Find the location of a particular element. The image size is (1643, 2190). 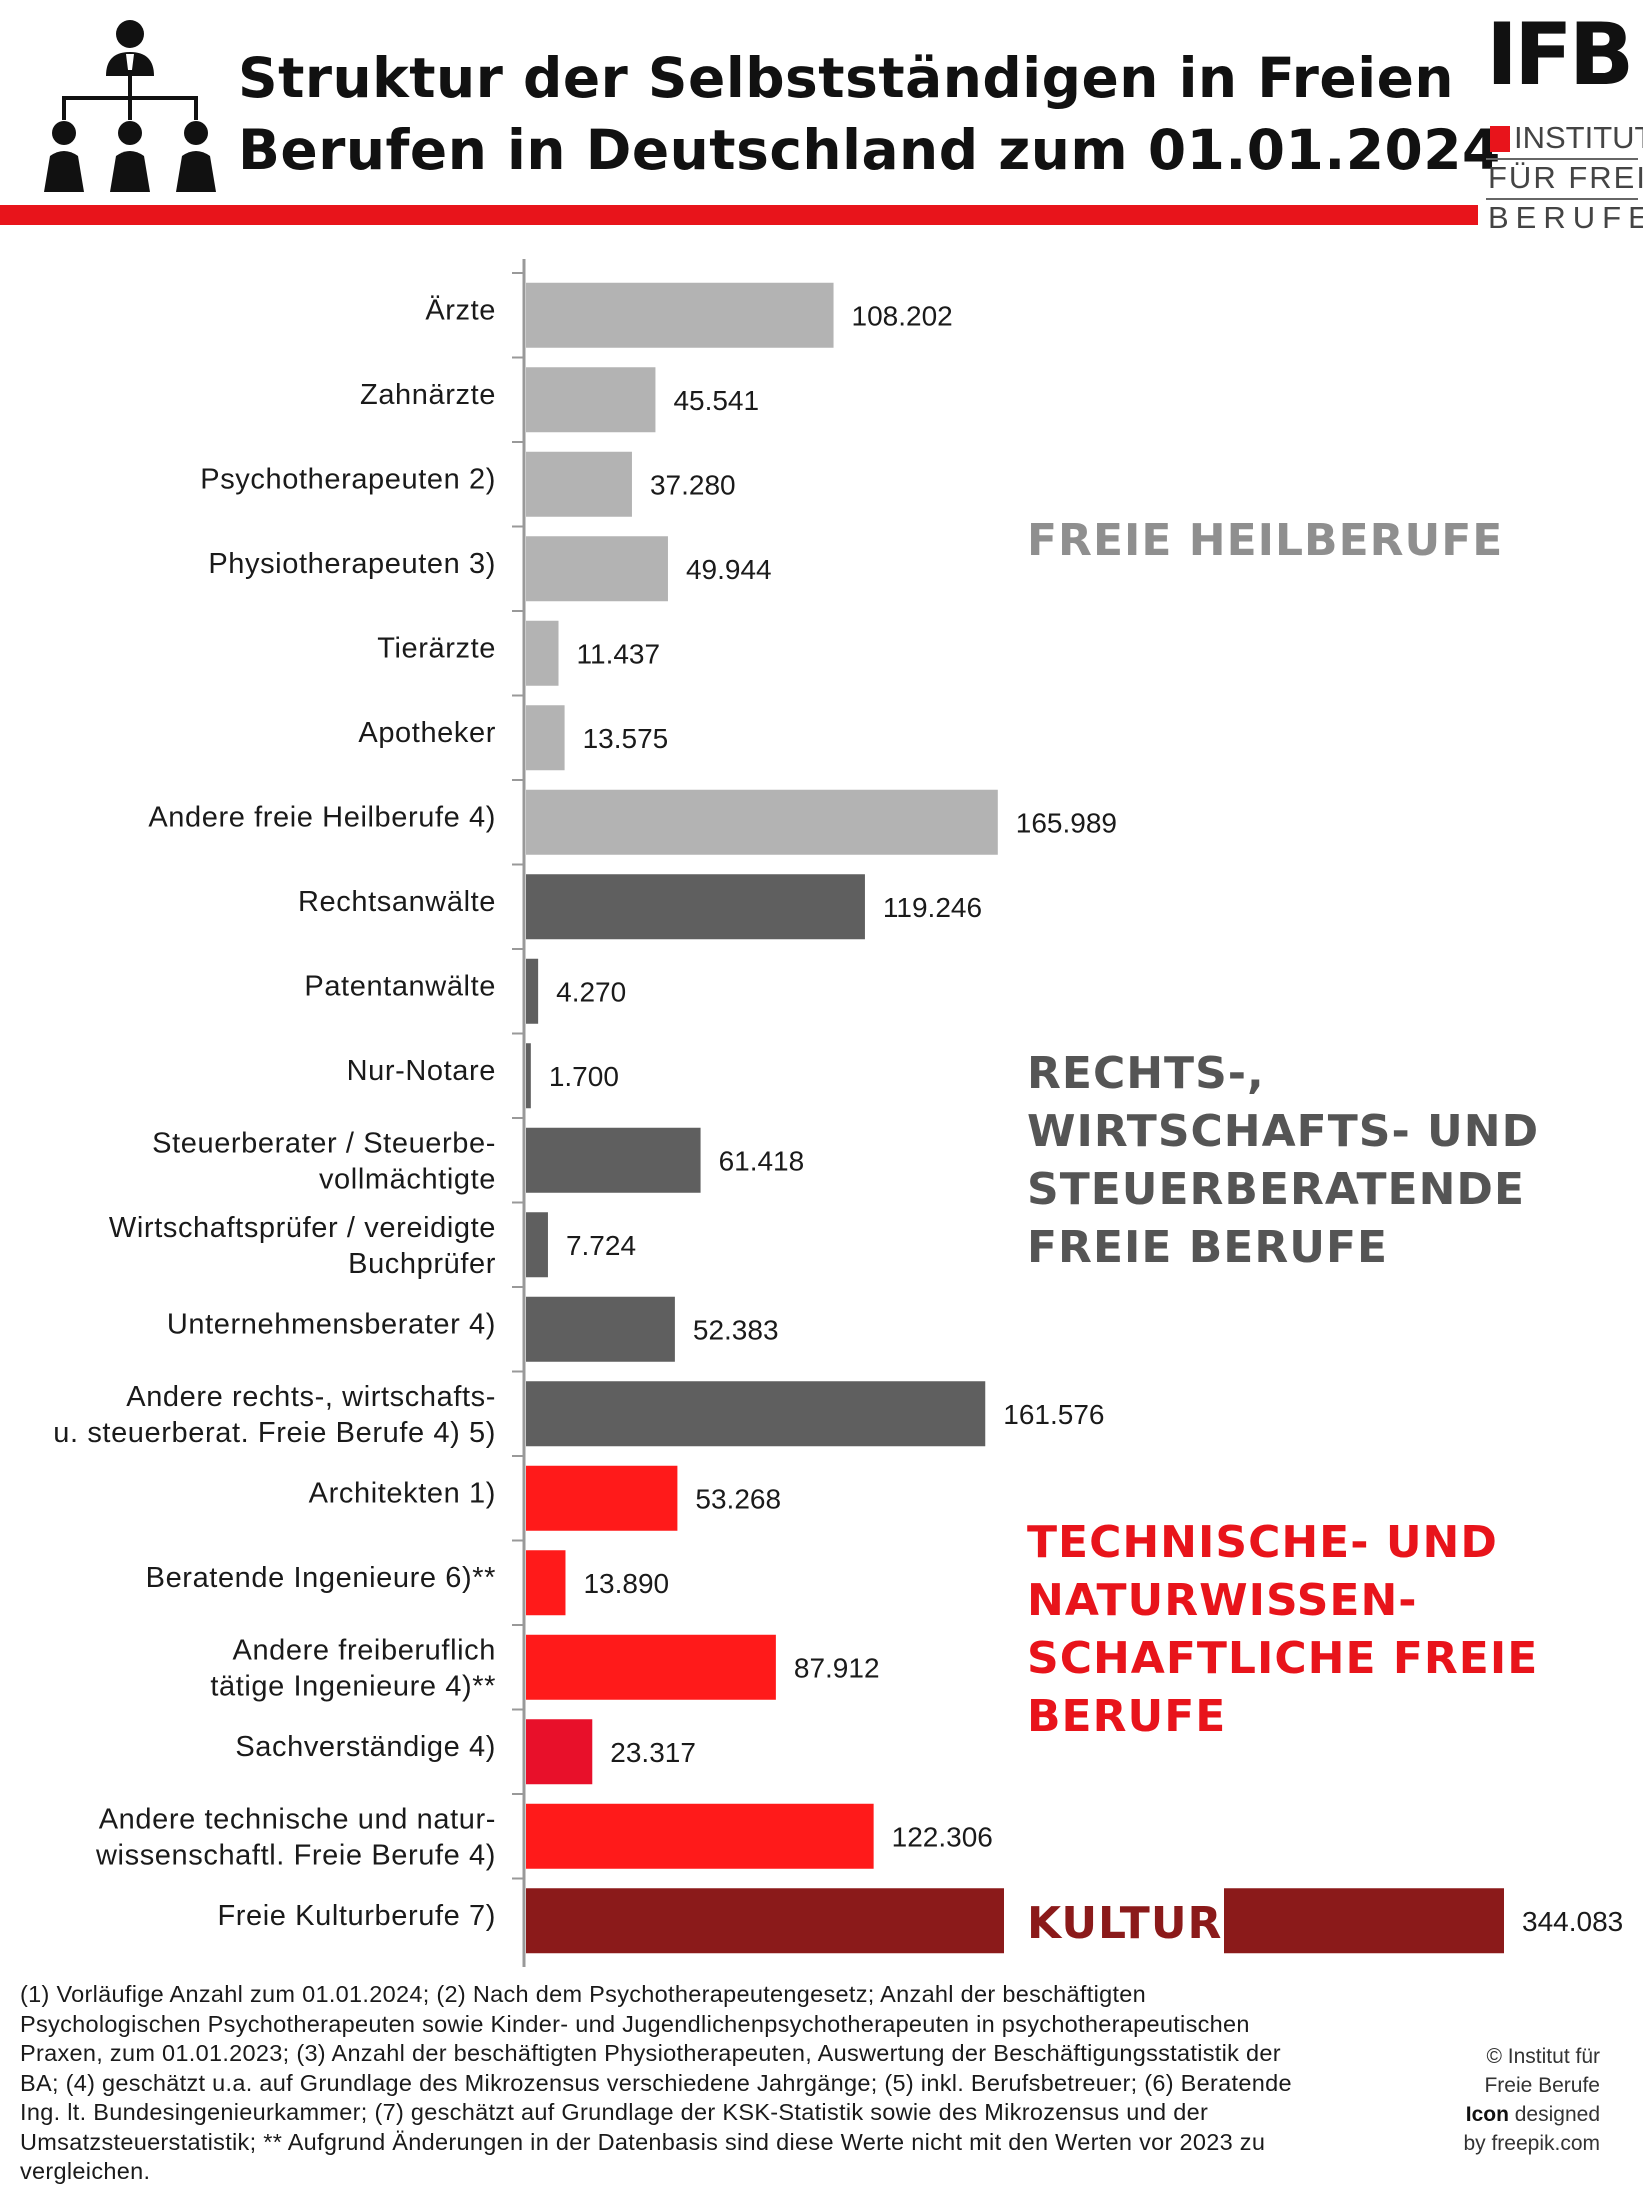

category-label: Andere freiberuflich is located at coordinates (364, 1650).